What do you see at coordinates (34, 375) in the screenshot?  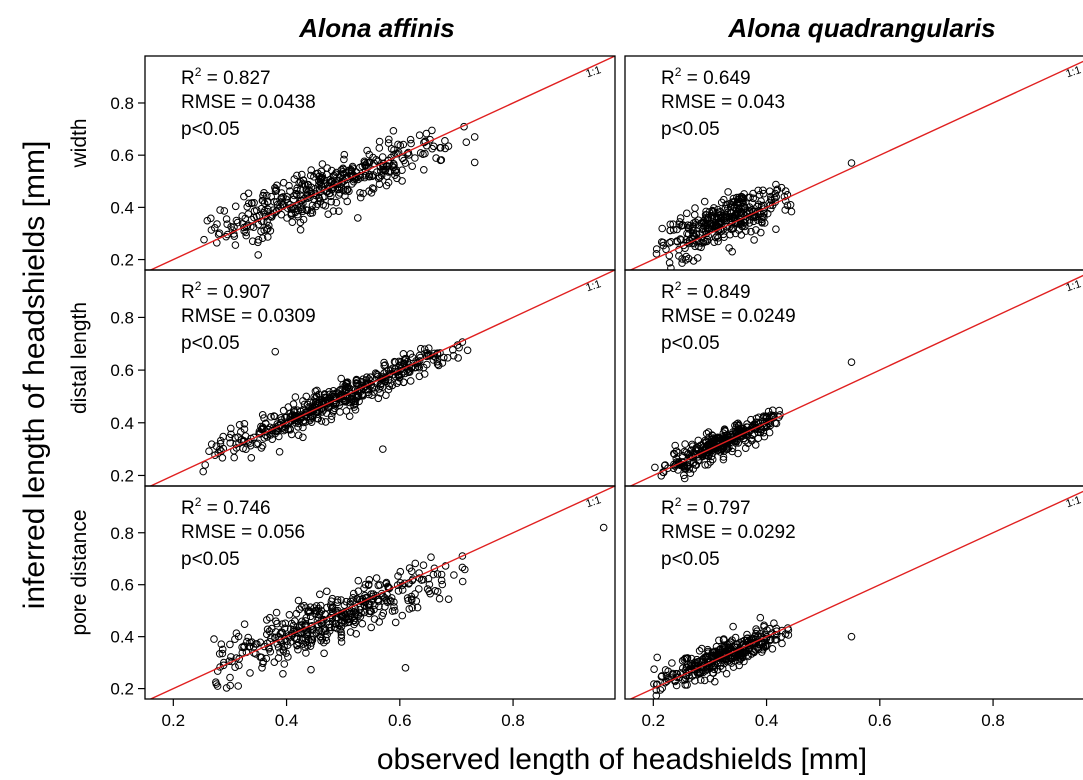 I see `y-axis-title: inferred length of headshields [mm]` at bounding box center [34, 375].